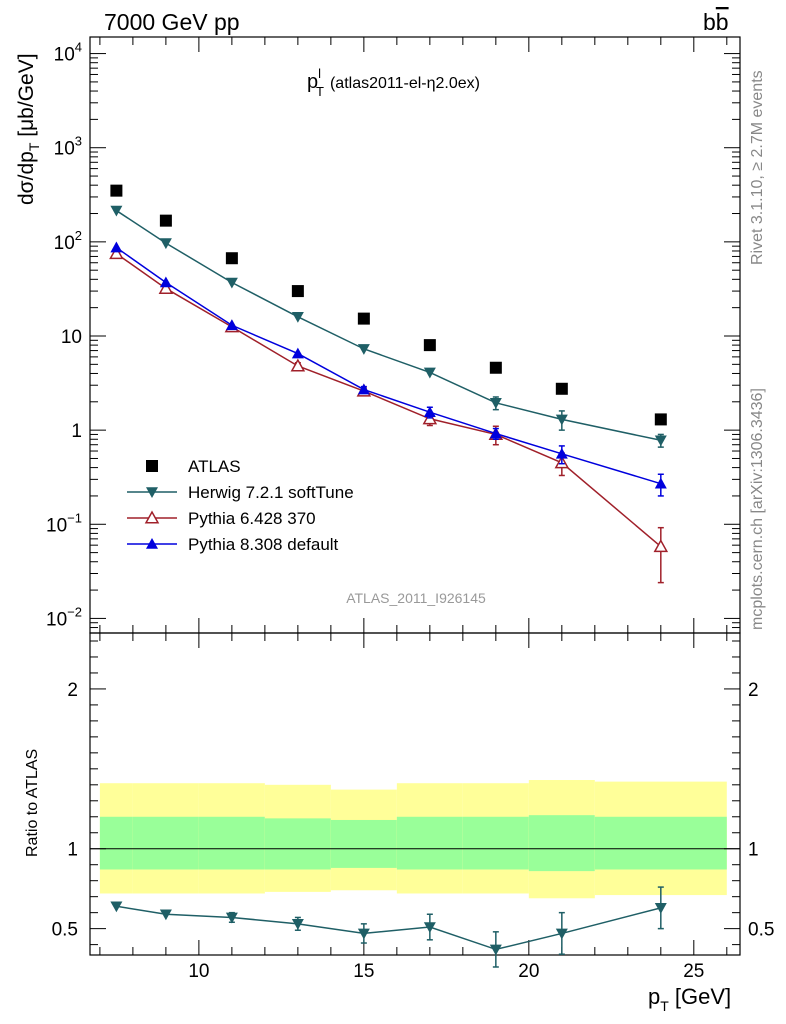  What do you see at coordinates (72, 850) in the screenshot?
I see `ratio-y-tick-label-1: 1` at bounding box center [72, 850].